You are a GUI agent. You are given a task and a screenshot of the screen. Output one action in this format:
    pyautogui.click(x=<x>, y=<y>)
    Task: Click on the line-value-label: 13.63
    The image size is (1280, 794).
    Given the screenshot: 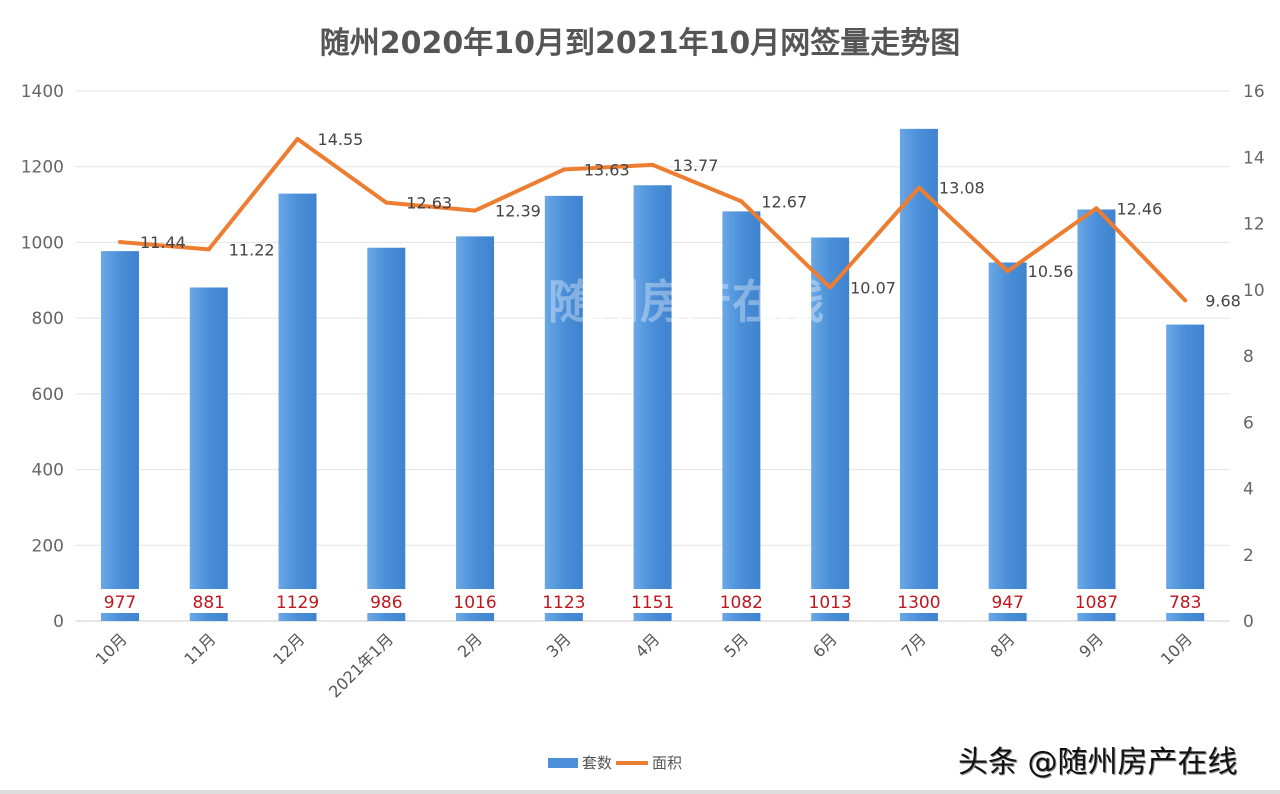 What is the action you would take?
    pyautogui.click(x=607, y=170)
    